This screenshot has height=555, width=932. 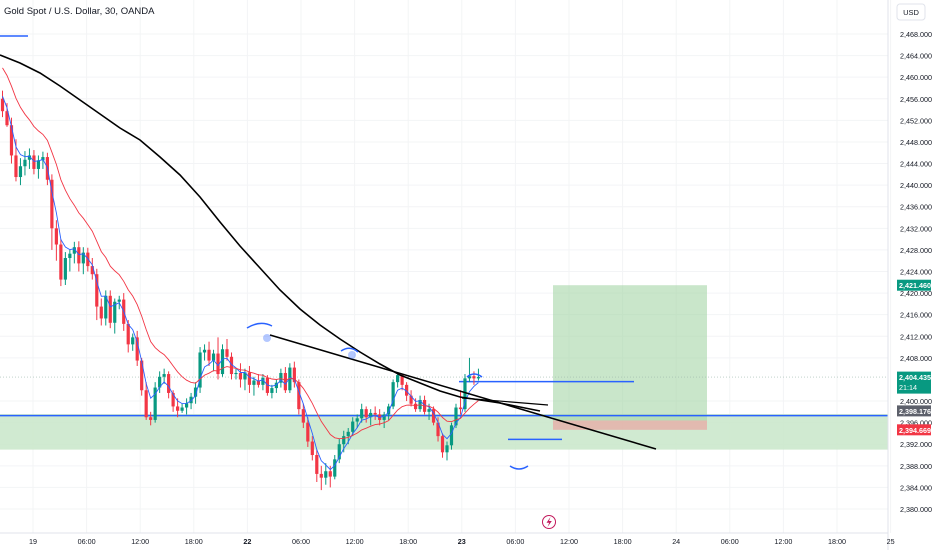 I want to click on price-tick-label: 2,420.000, so click(x=916, y=293).